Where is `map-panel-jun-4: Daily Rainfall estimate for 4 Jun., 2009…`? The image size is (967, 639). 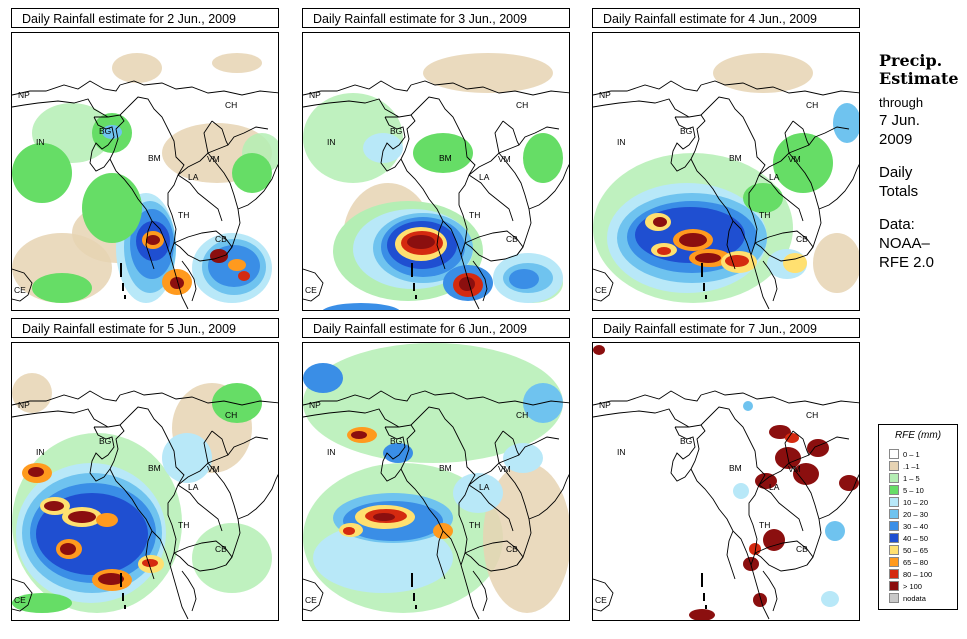
map-panel-jun-4: Daily Rainfall estimate for 4 Jun., 2009… is located at coordinates (726, 159).